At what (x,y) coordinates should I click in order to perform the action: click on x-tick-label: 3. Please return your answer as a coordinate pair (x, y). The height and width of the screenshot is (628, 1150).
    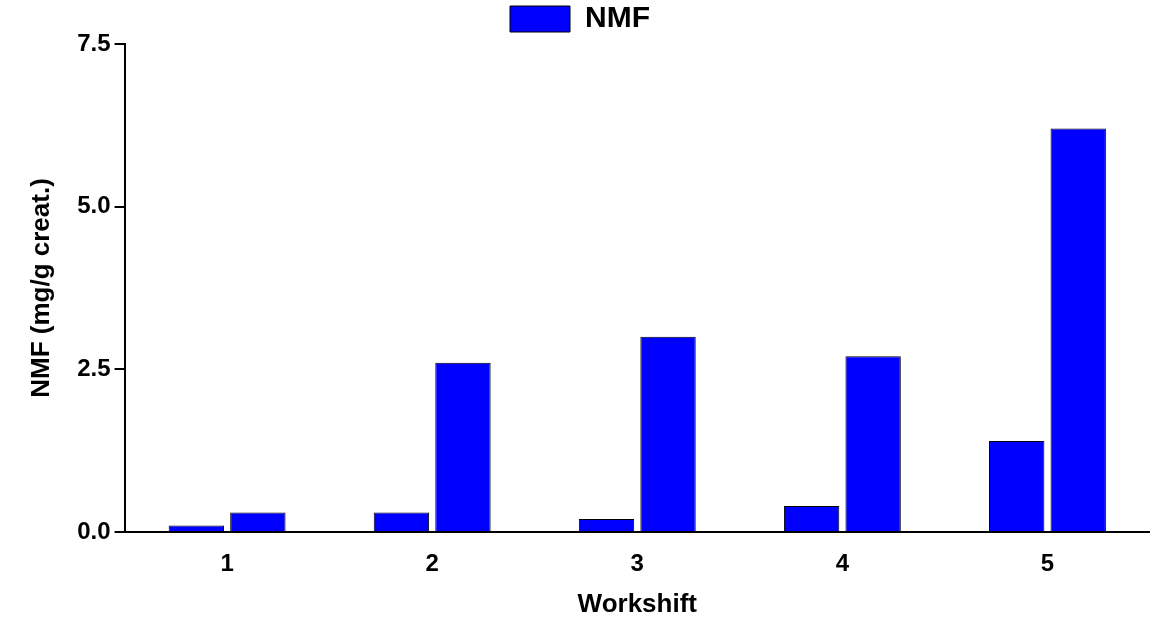
    Looking at the image, I should click on (637, 563).